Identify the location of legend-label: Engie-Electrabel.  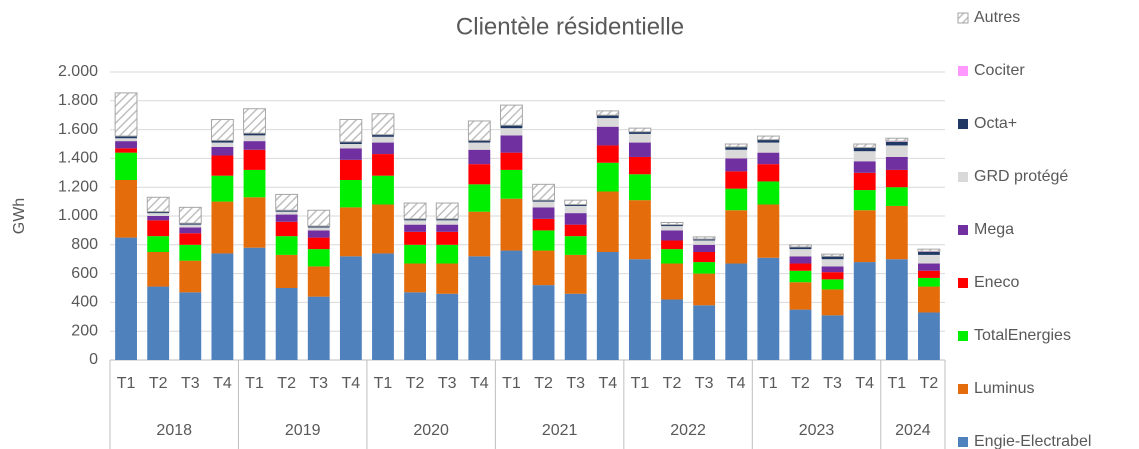
(1032, 441).